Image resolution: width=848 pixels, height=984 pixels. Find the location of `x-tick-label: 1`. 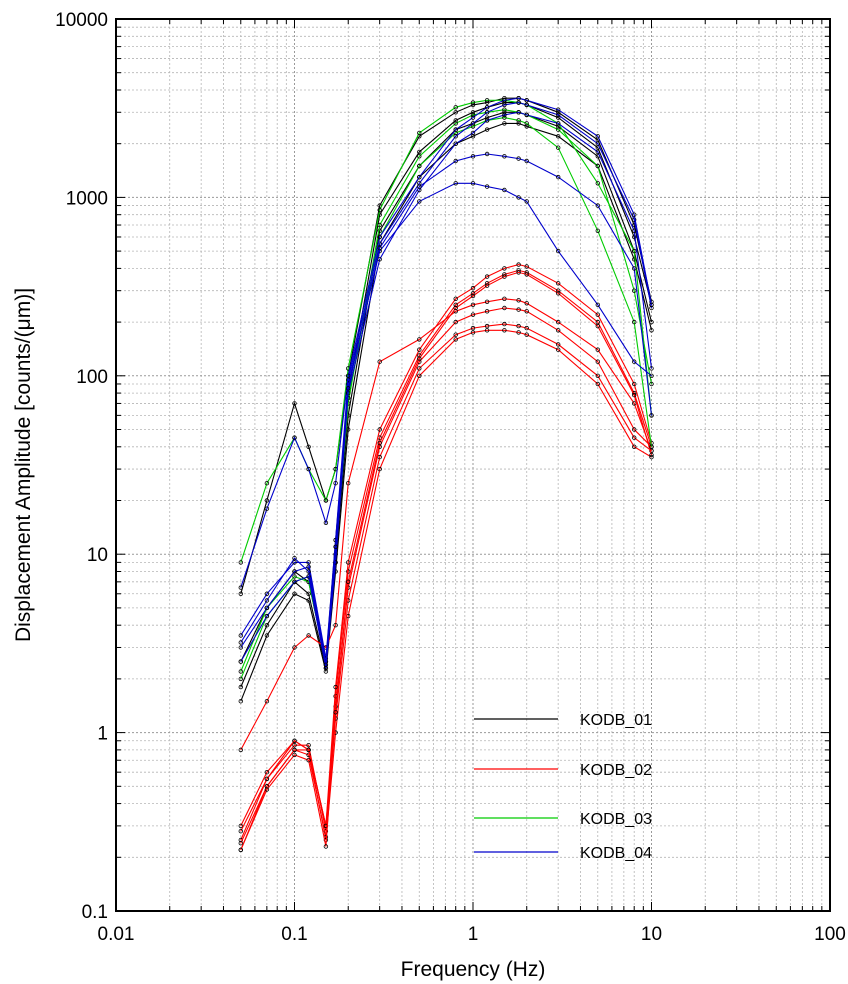

x-tick-label: 1 is located at coordinates (473, 934).